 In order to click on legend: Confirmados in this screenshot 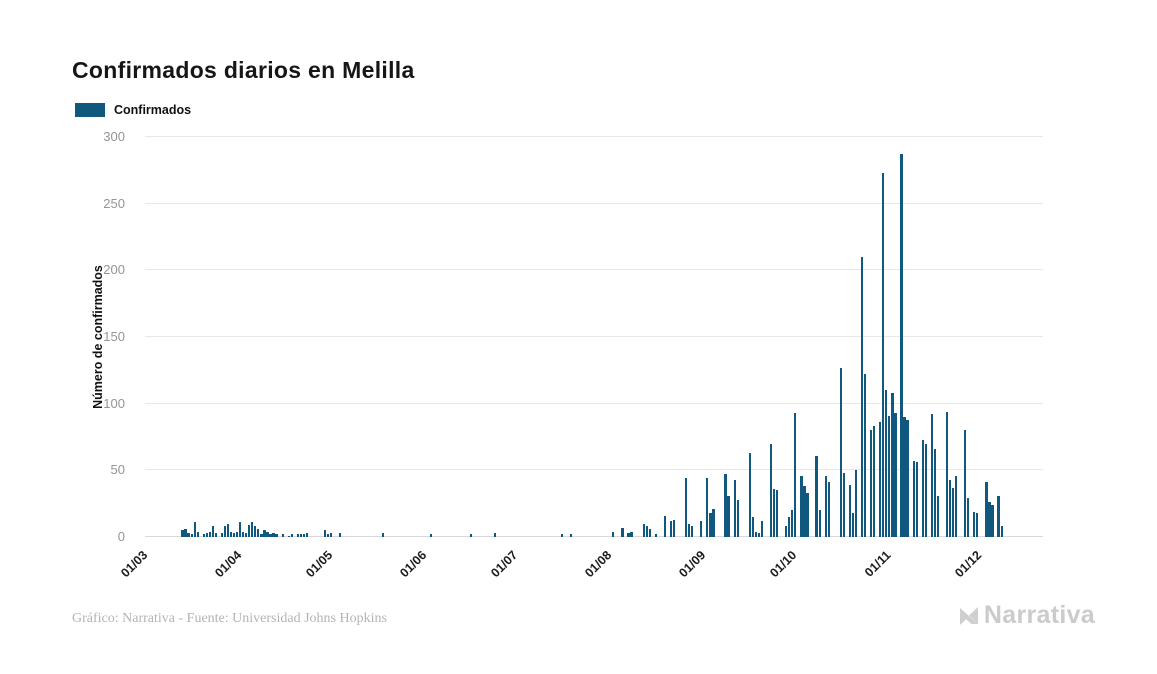, I will do `click(133, 110)`.